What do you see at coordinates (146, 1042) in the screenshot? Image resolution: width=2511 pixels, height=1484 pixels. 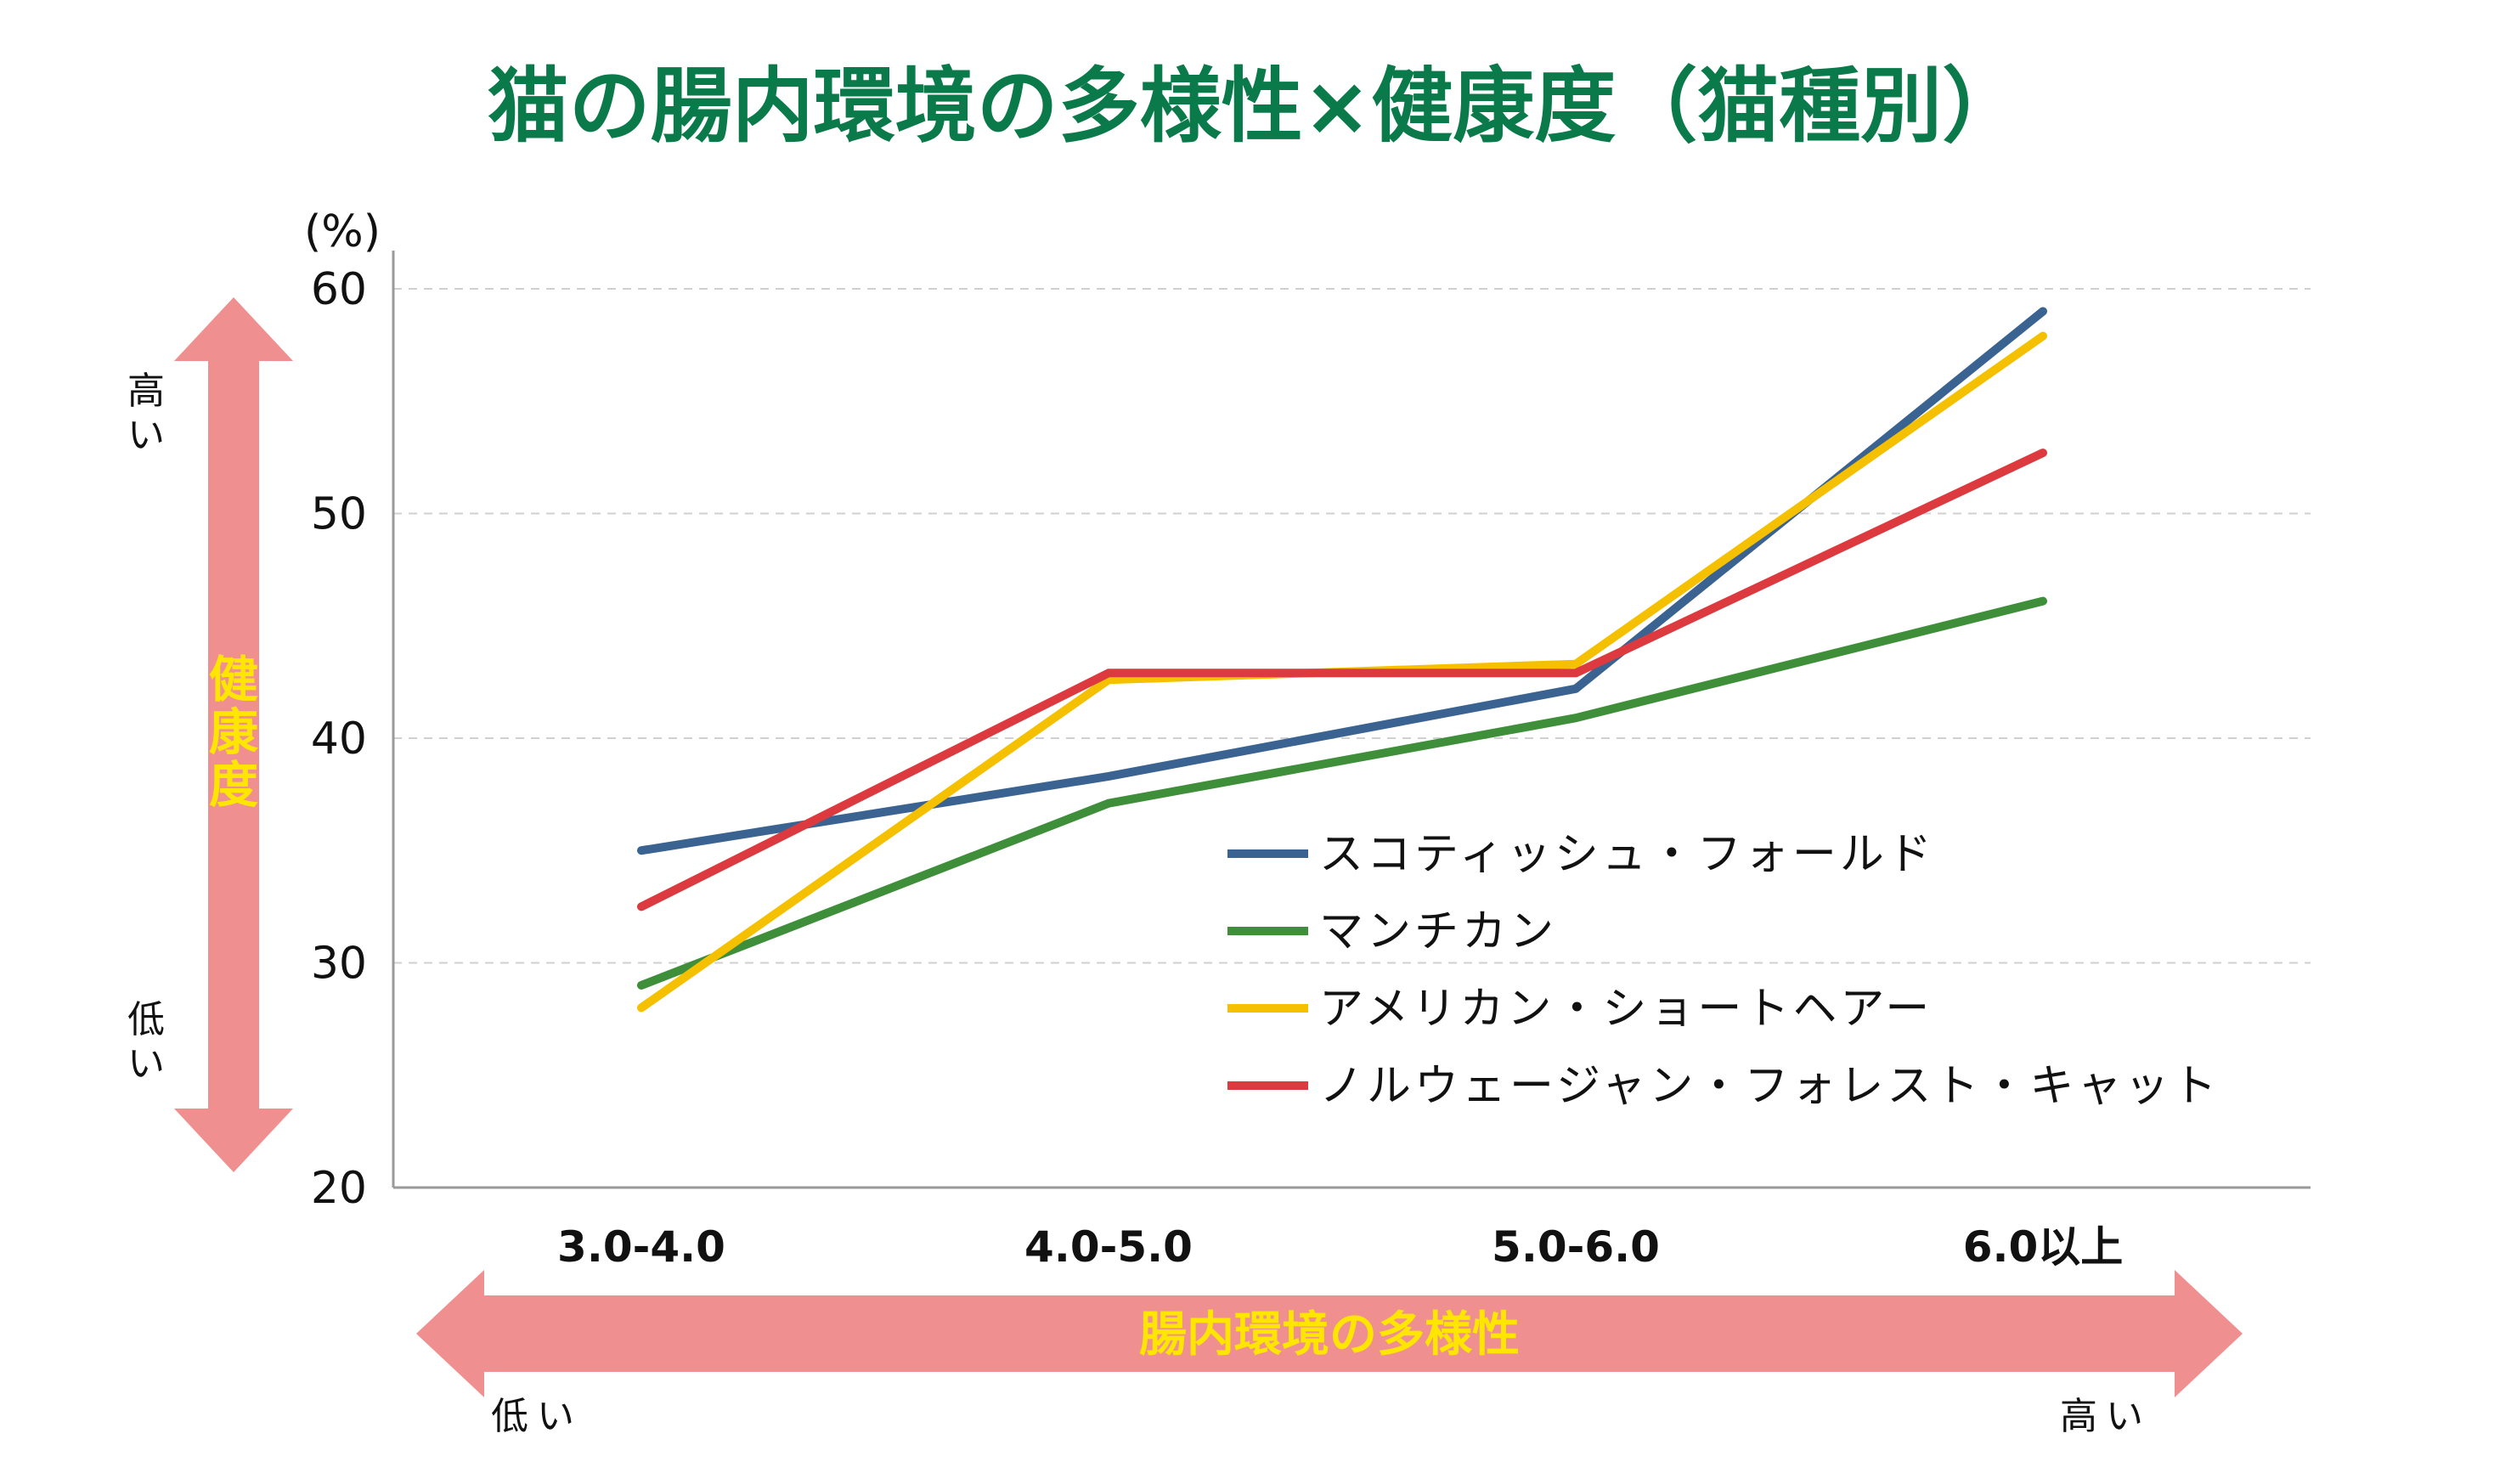 I see `y-axis-low-label: 低い` at bounding box center [146, 1042].